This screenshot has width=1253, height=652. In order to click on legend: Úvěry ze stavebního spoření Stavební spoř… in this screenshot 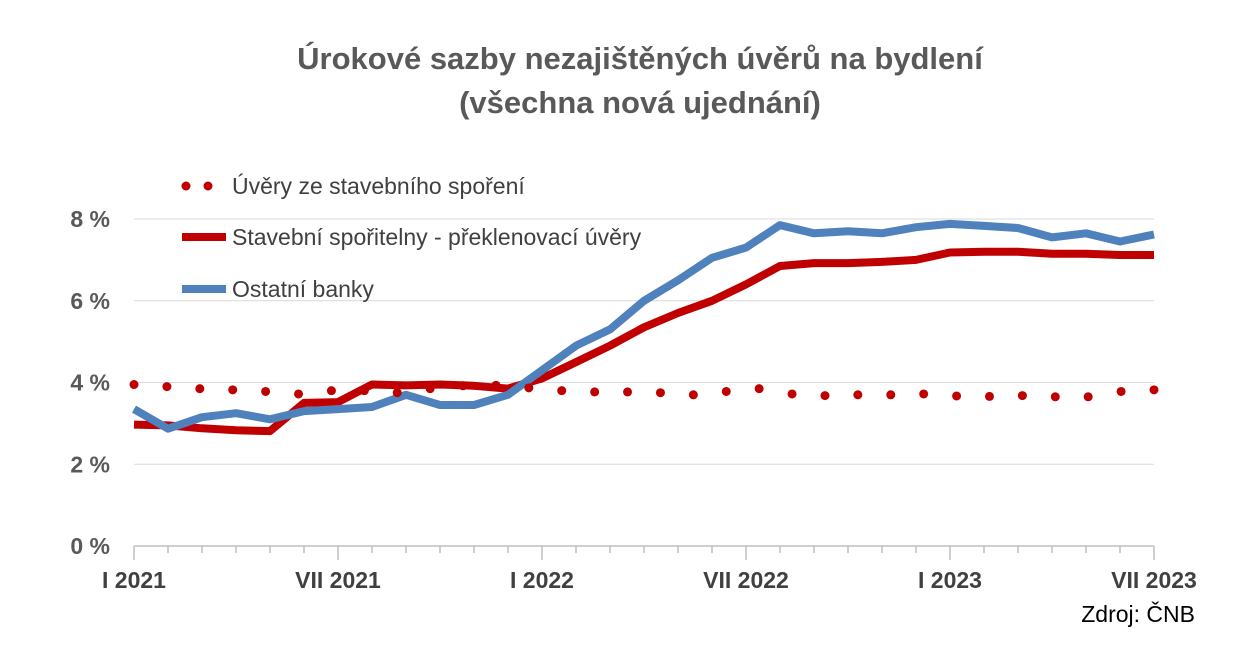, I will do `click(411, 237)`.